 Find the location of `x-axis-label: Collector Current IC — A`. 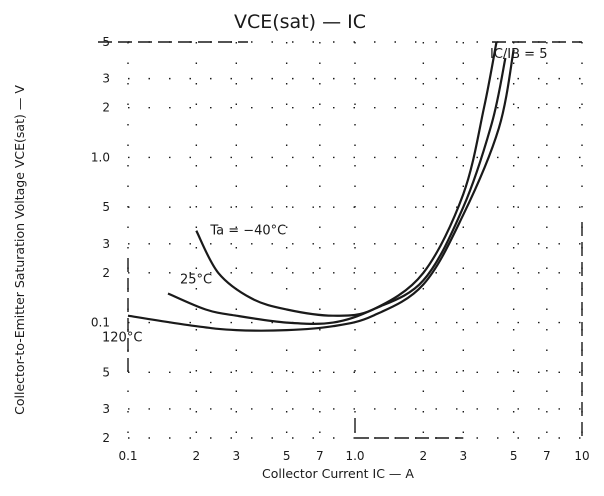

x-axis-label: Collector Current IC — A is located at coordinates (338, 473).